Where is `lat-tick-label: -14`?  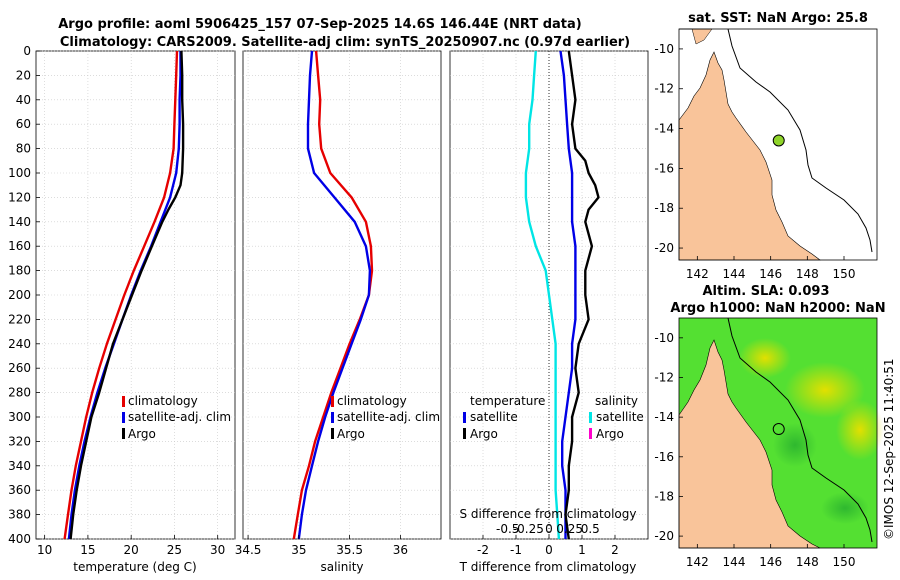 lat-tick-label: -14 is located at coordinates (664, 129).